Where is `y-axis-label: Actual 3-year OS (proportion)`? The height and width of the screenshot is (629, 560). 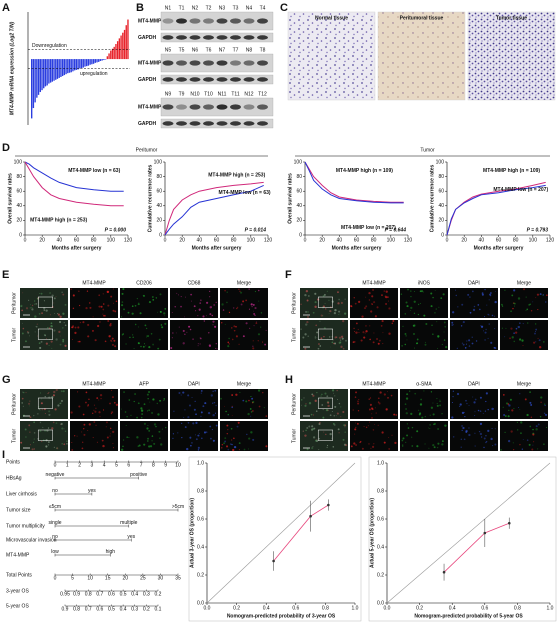 y-axis-label: Actual 3-year OS (proportion) is located at coordinates (192, 533).